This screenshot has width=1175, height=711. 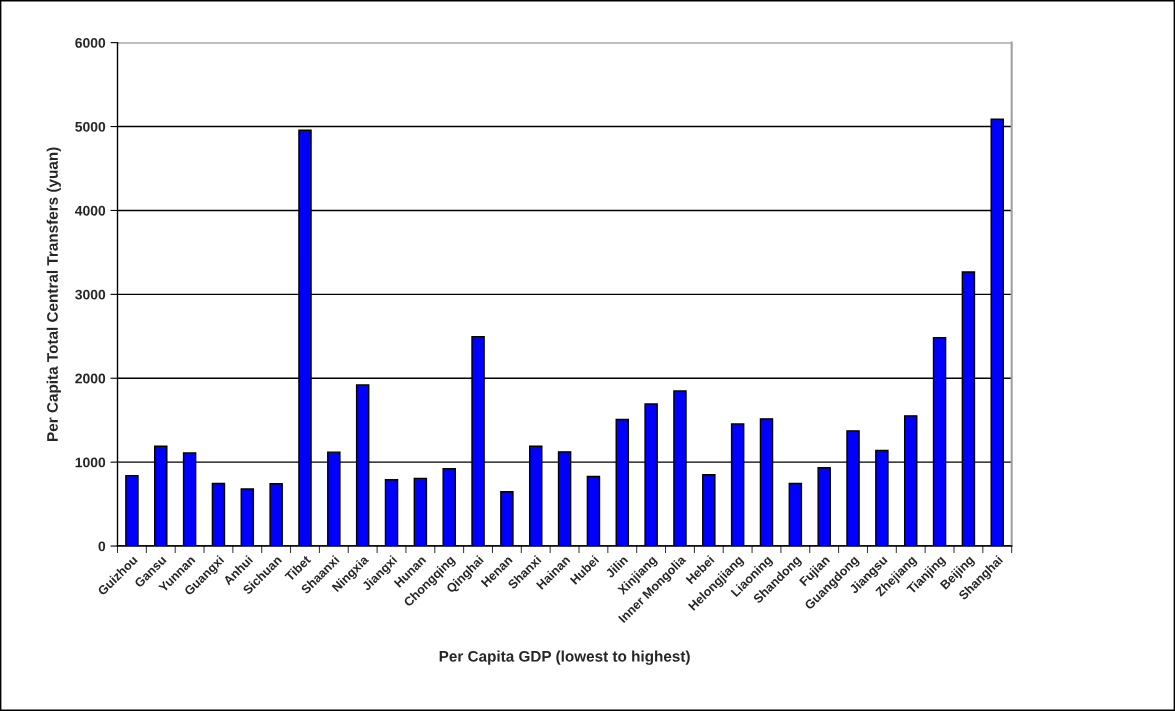 I want to click on x-axis-title: Per Capita GDP (lowest to highest), so click(x=564, y=657).